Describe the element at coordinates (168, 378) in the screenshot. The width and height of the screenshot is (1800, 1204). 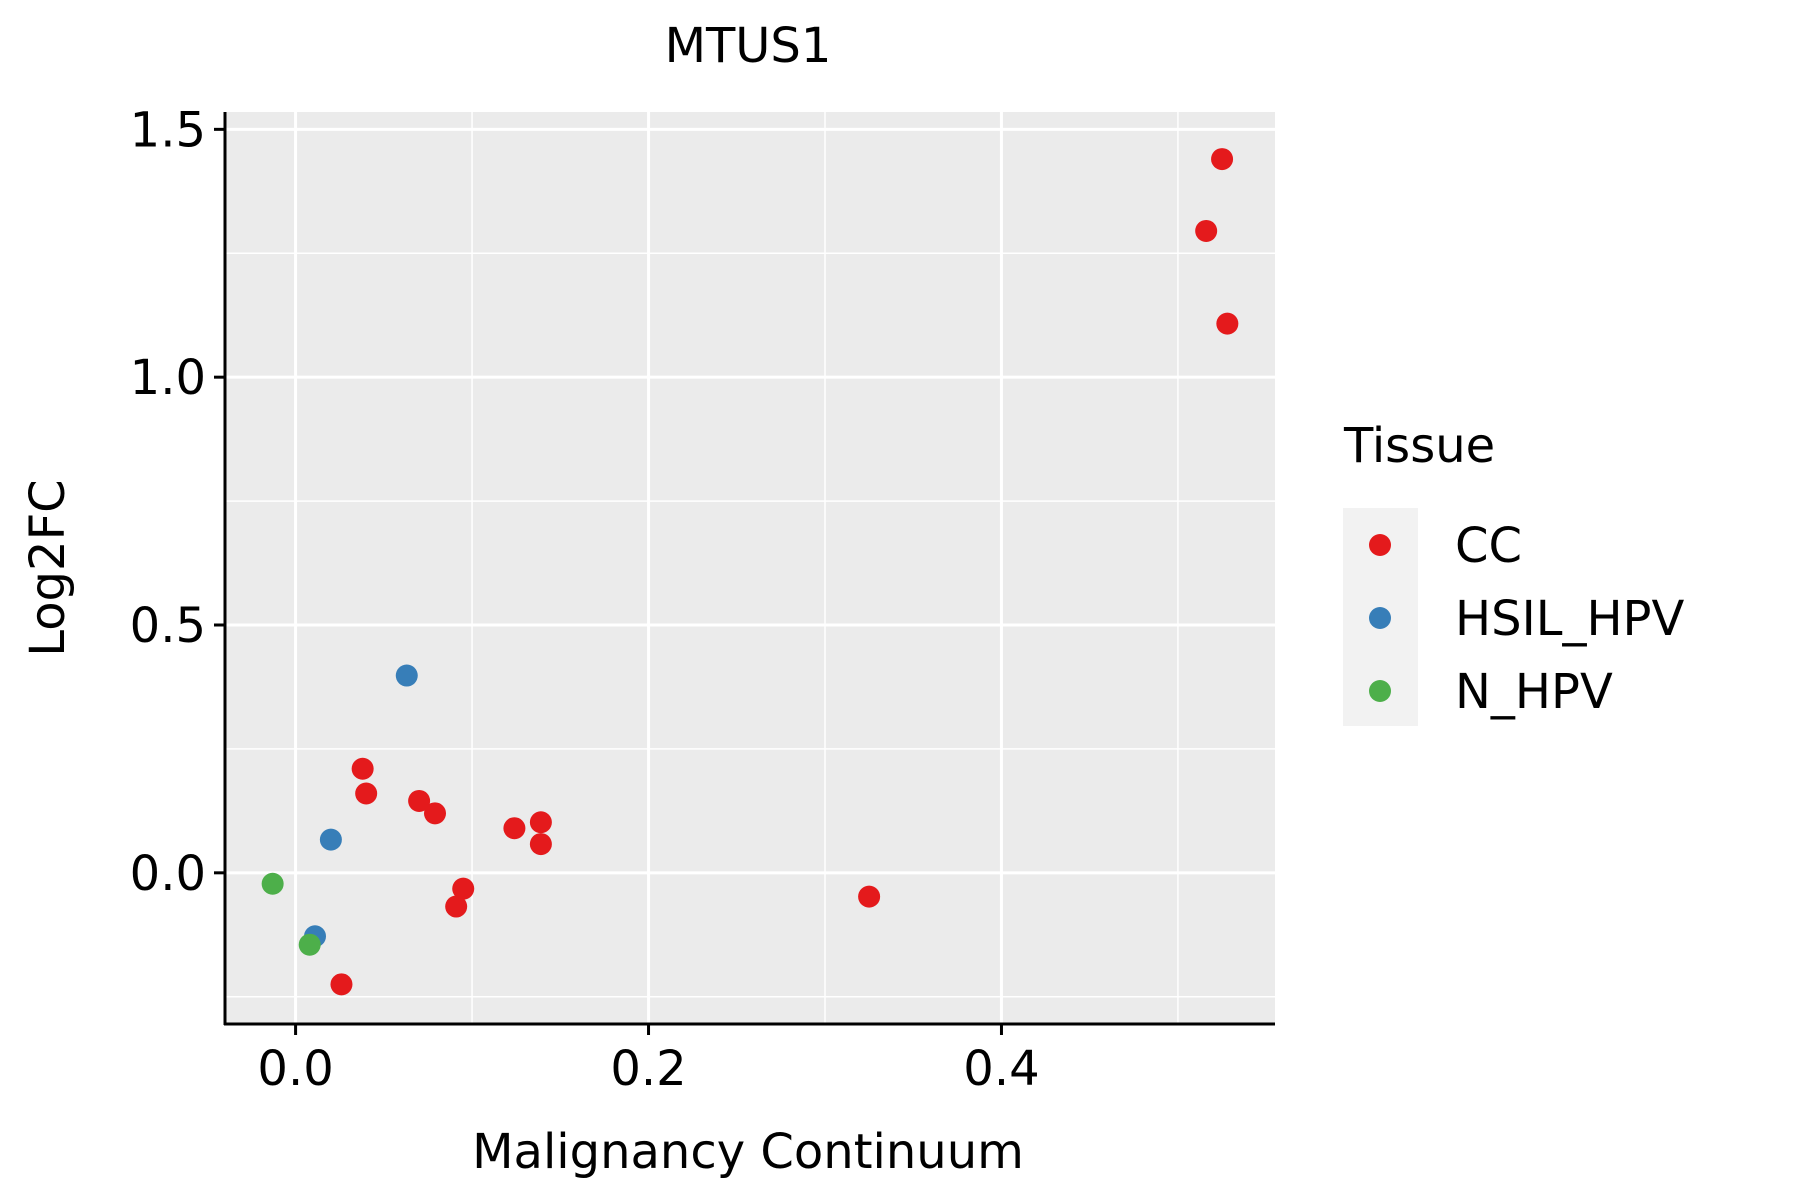
I see `y-tick-label: 1.0` at that location.